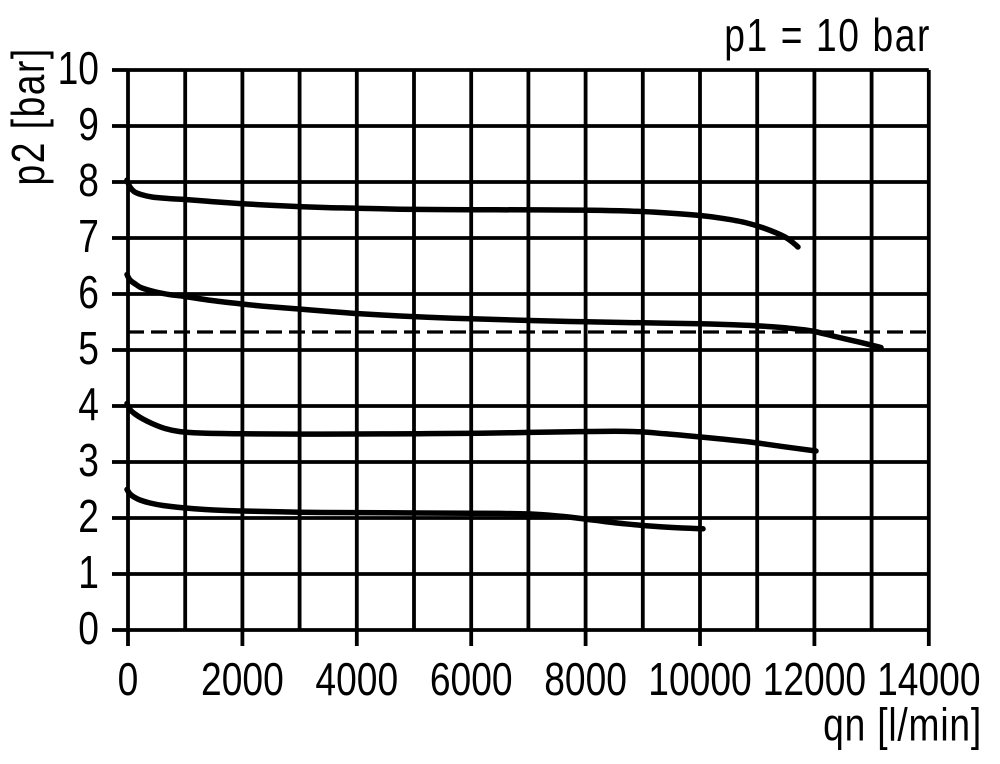 The image size is (1000, 764). What do you see at coordinates (88, 572) in the screenshot?
I see `svg-text: 1` at bounding box center [88, 572].